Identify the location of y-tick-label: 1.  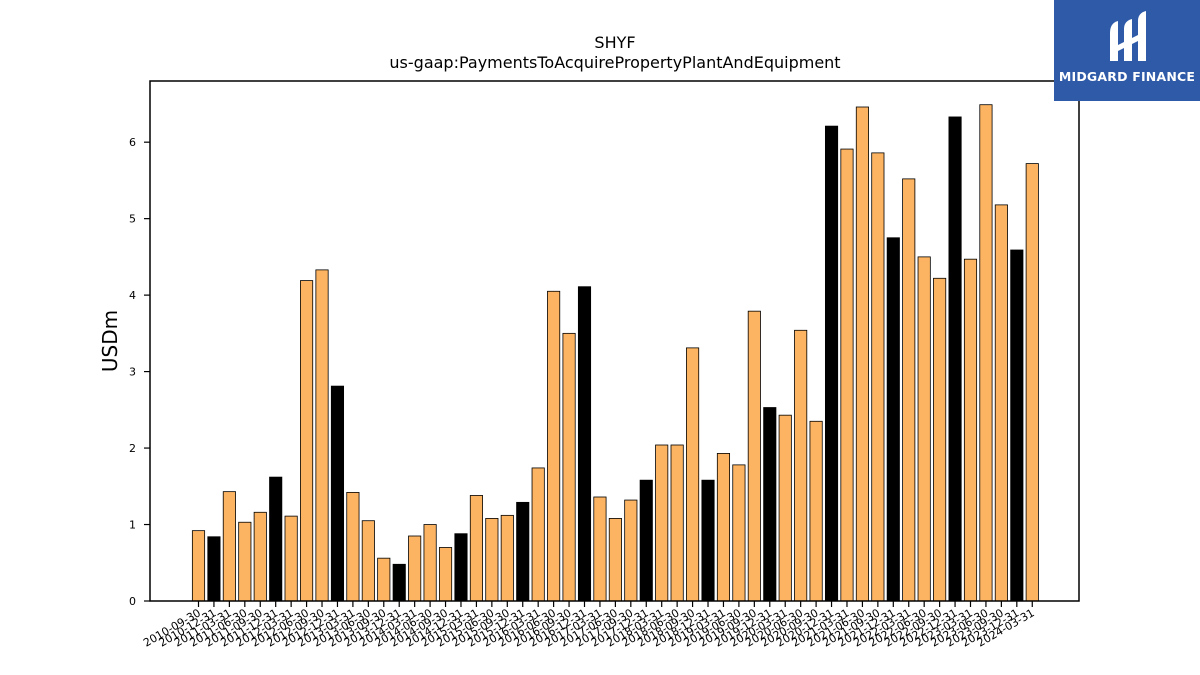
(132, 525).